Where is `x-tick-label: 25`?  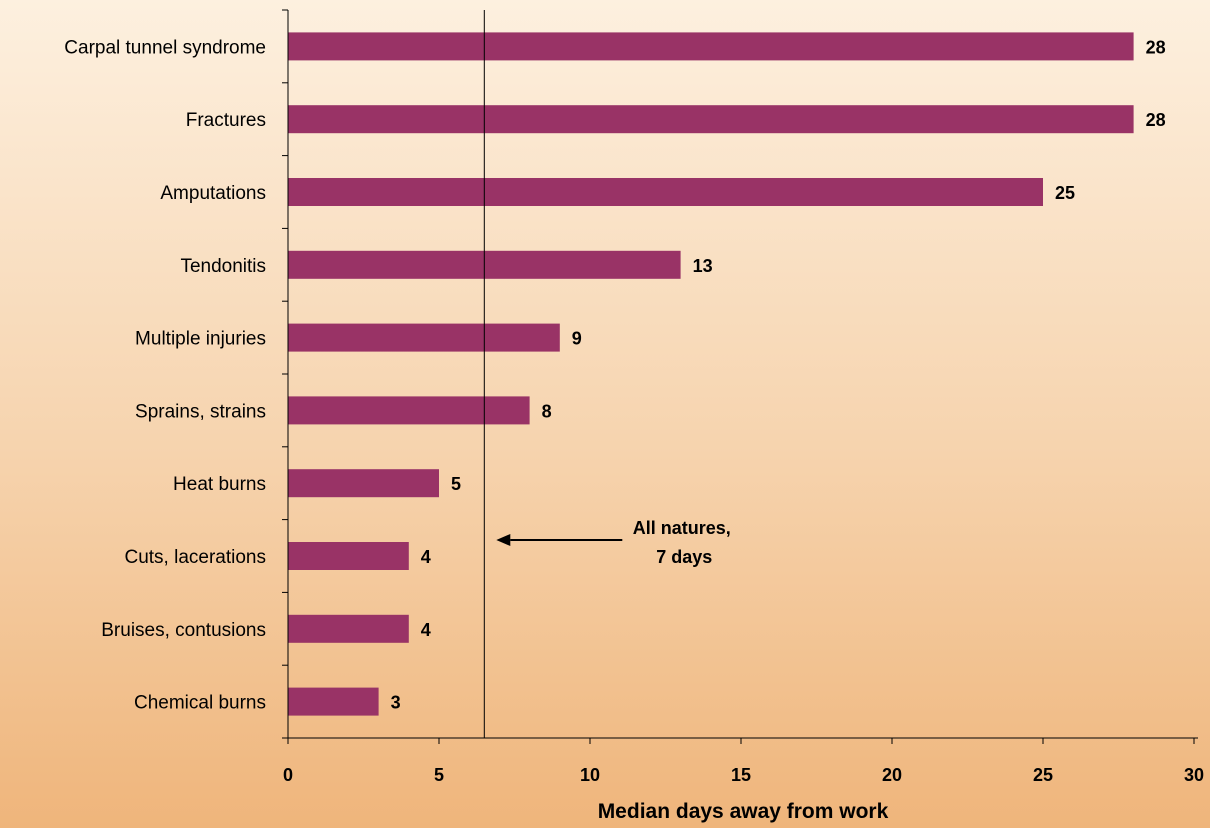 x-tick-label: 25 is located at coordinates (1043, 775).